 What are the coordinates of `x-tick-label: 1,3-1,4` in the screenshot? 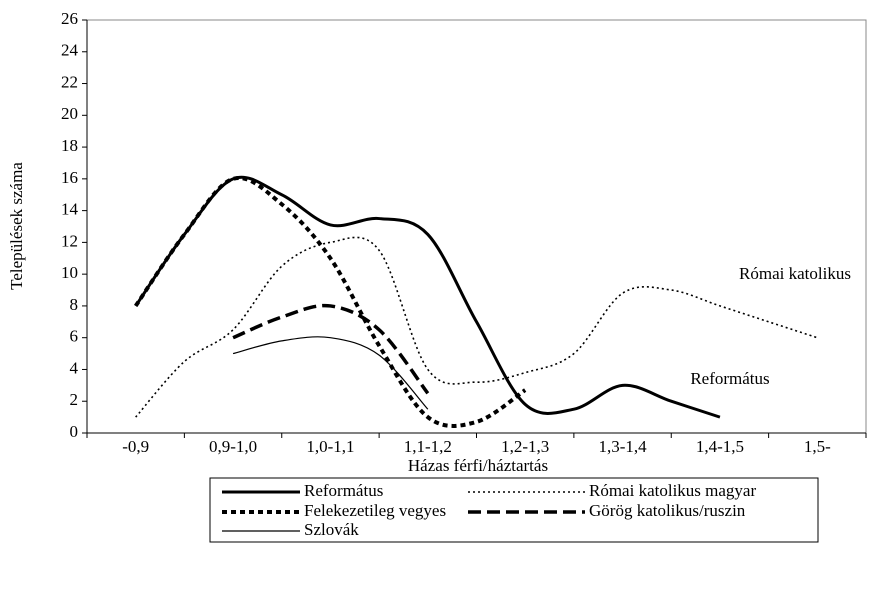 It's located at (622, 446).